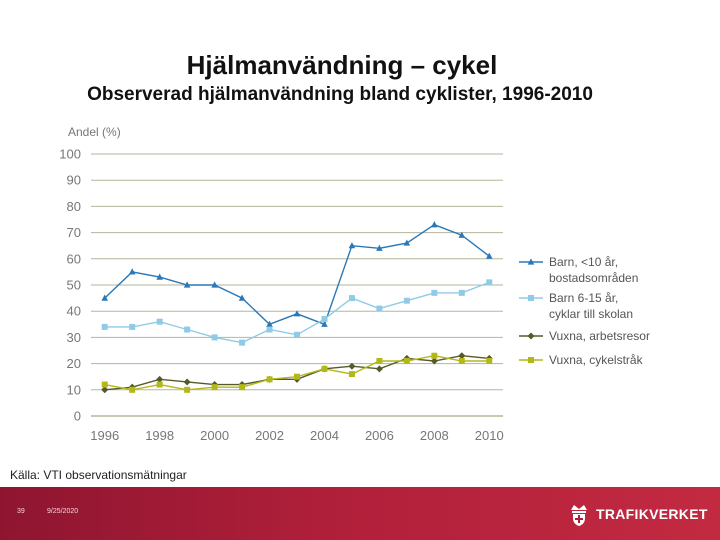  Describe the element at coordinates (77, 416) in the screenshot. I see `y-tick-label: 0` at that location.